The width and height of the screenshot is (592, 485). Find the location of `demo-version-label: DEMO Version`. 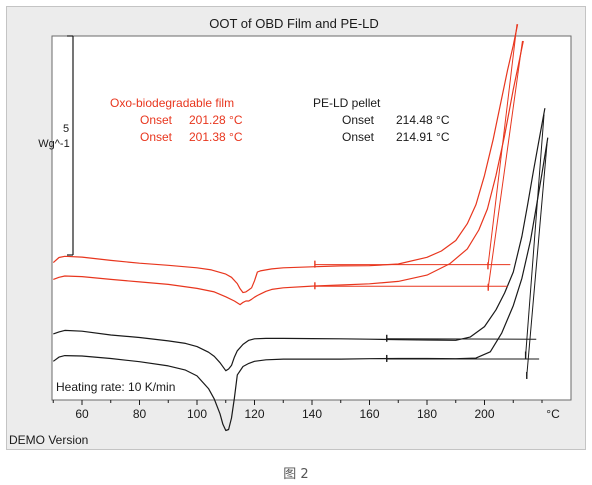

demo-version-label: DEMO Version is located at coordinates (48, 440).